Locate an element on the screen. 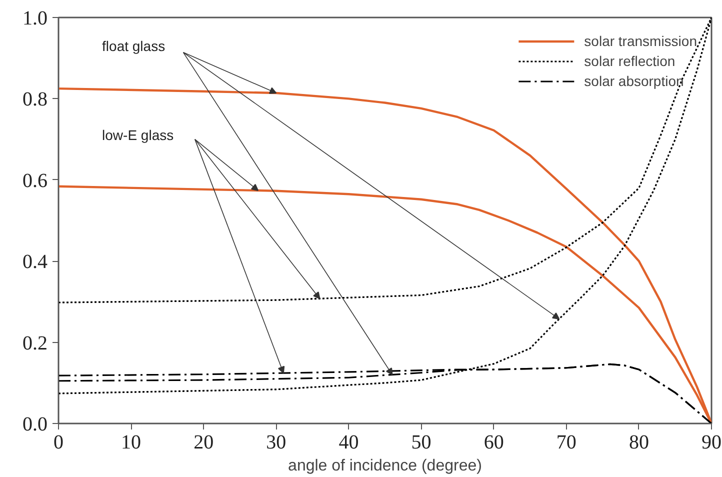  x-tick-label: 70 is located at coordinates (566, 443).